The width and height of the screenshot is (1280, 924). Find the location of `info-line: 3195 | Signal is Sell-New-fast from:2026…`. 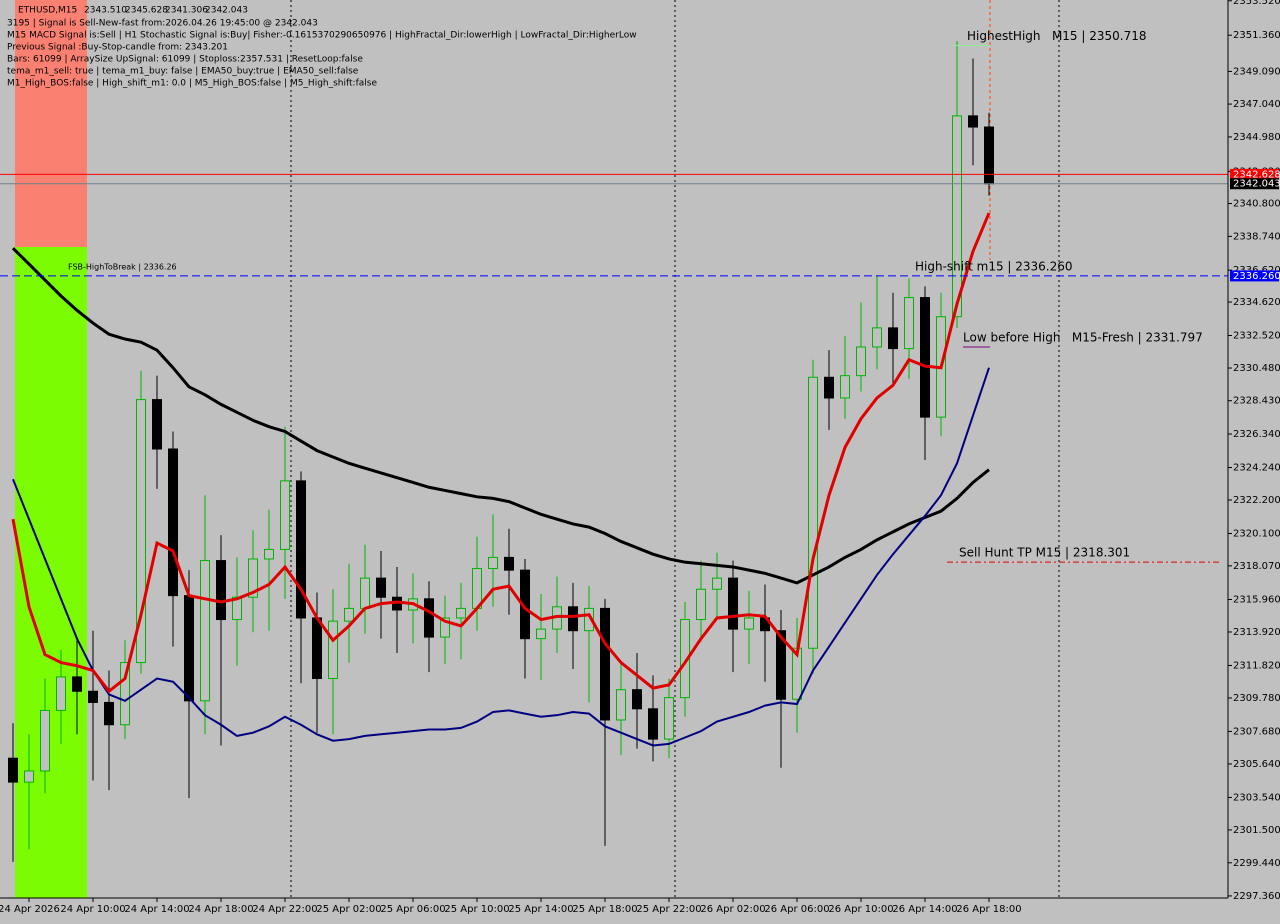

info-line: 3195 | Signal is Sell-New-fast from:2026… is located at coordinates (162, 24).